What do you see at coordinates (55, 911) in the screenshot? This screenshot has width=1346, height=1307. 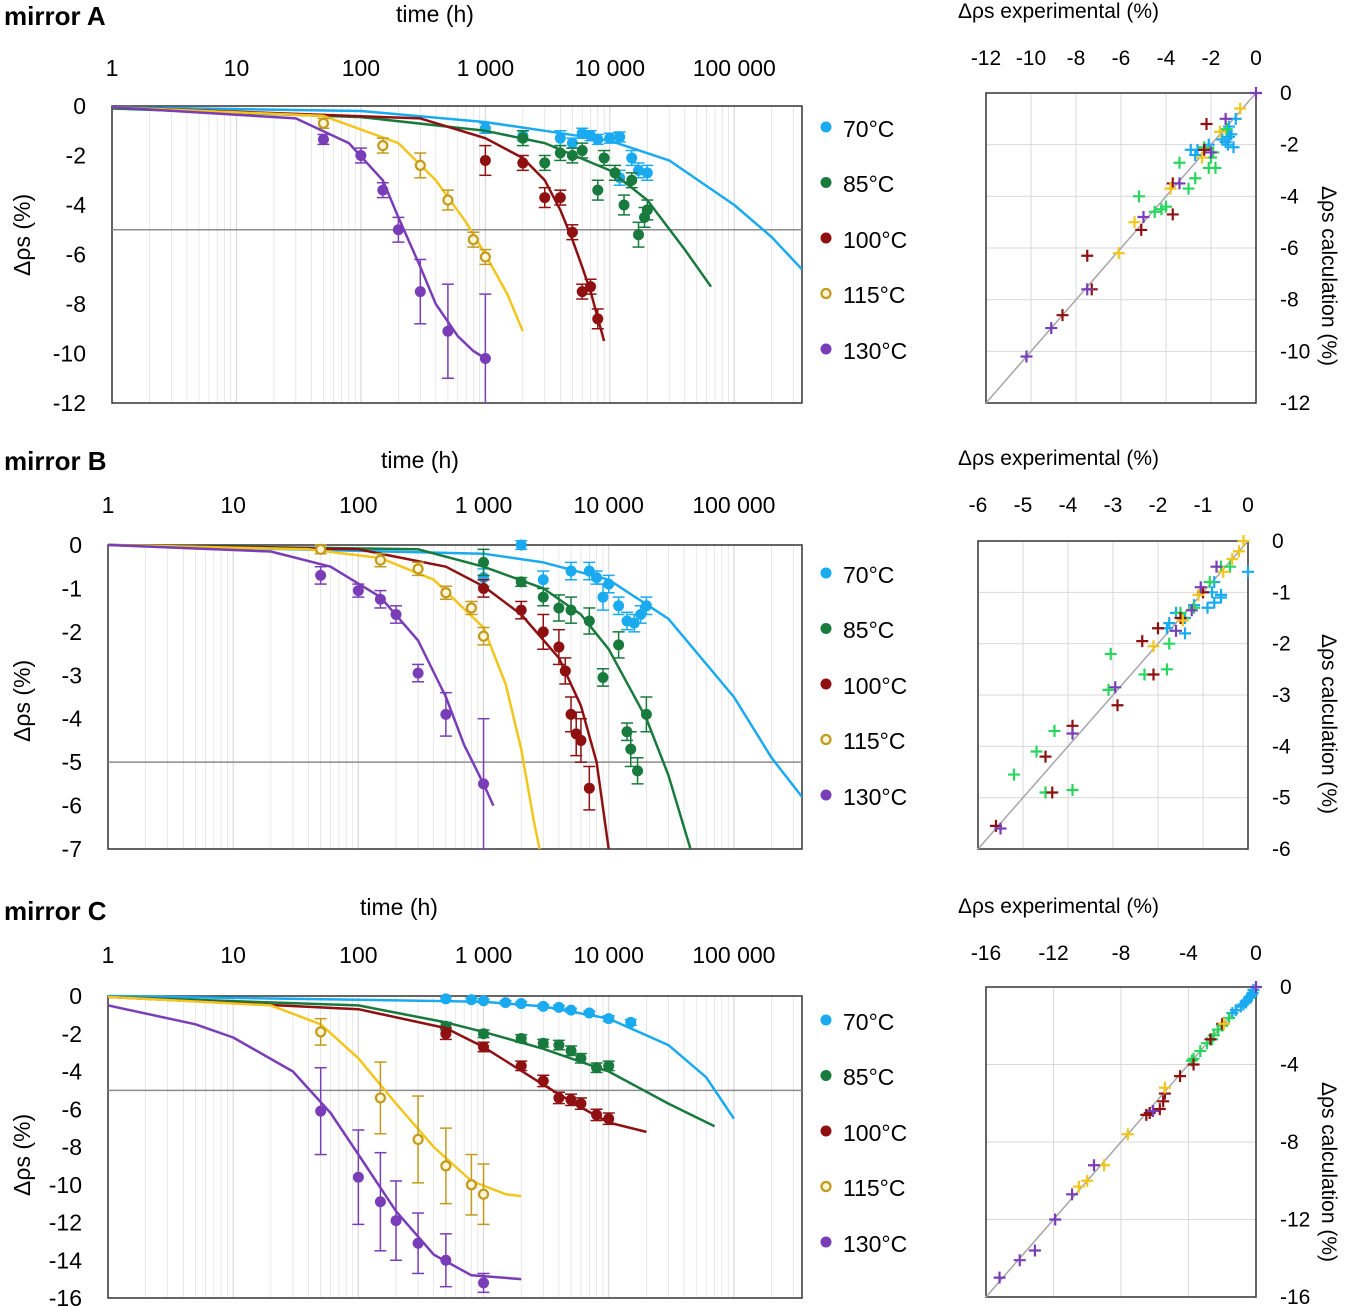 I see `panel-title-mirror-c: mirror C` at bounding box center [55, 911].